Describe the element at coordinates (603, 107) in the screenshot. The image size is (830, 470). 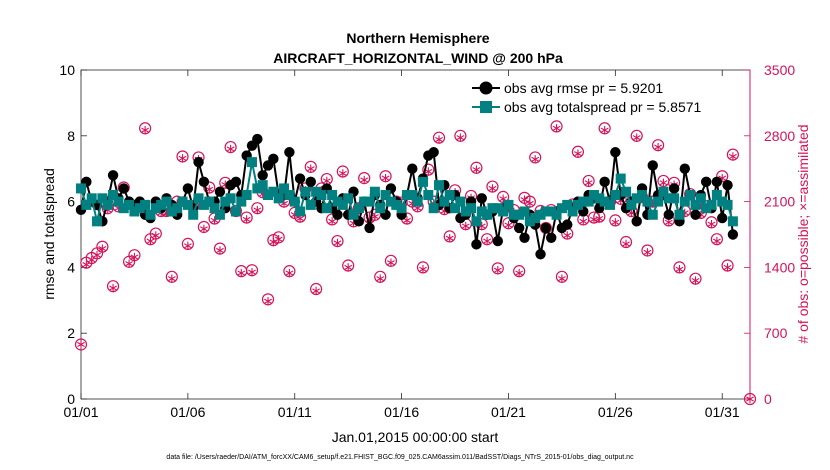
I see `legend-spread-label: obs avg totalspread pr = 5.8571` at that location.